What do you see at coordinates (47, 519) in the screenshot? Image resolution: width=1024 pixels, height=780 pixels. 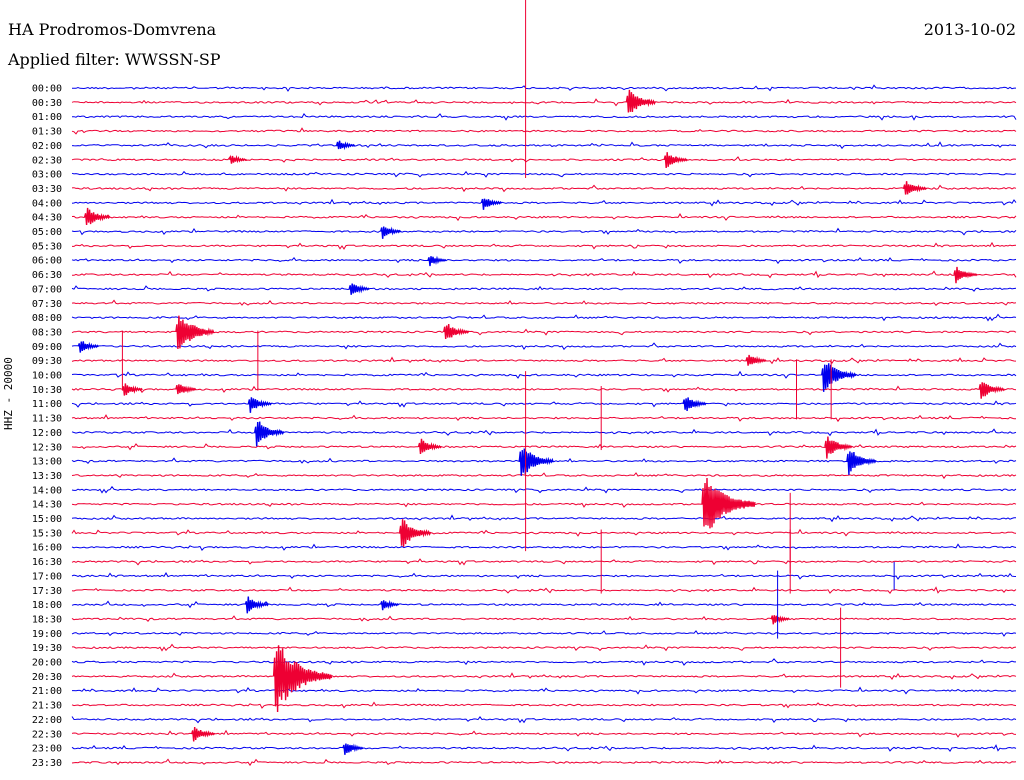 I see `row-time-label: 15:00` at bounding box center [47, 519].